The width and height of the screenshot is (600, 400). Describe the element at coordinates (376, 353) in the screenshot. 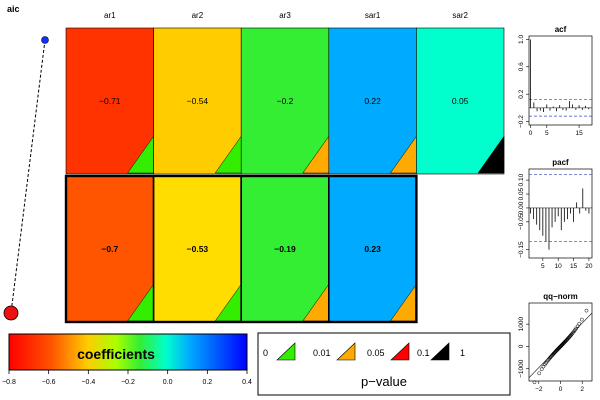

I see `pvalue-break-label: 0.05` at that location.